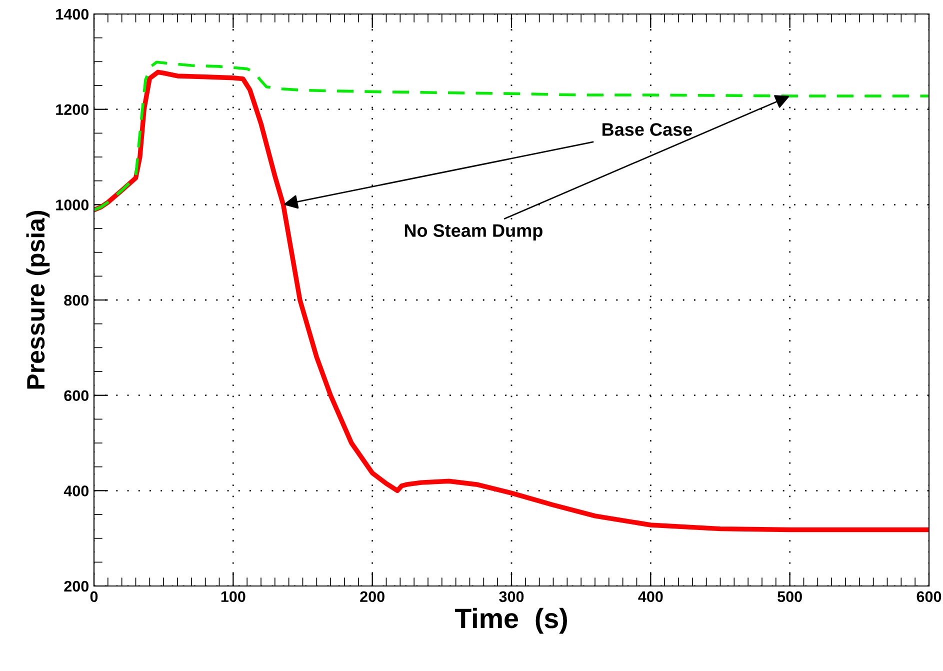 This screenshot has width=943, height=671. Describe the element at coordinates (473, 232) in the screenshot. I see `annotation: No Steam Dump` at that location.